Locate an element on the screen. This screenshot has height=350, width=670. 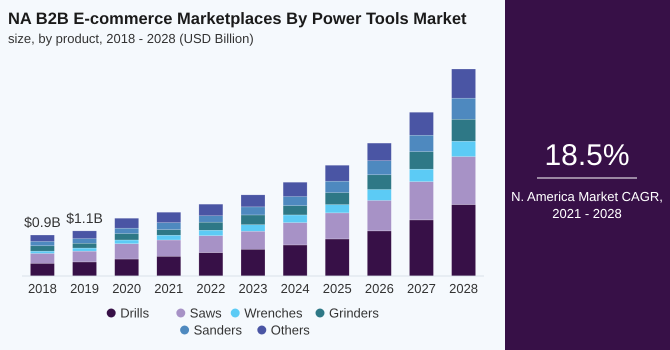
text: 18.5% is located at coordinates (587, 155).